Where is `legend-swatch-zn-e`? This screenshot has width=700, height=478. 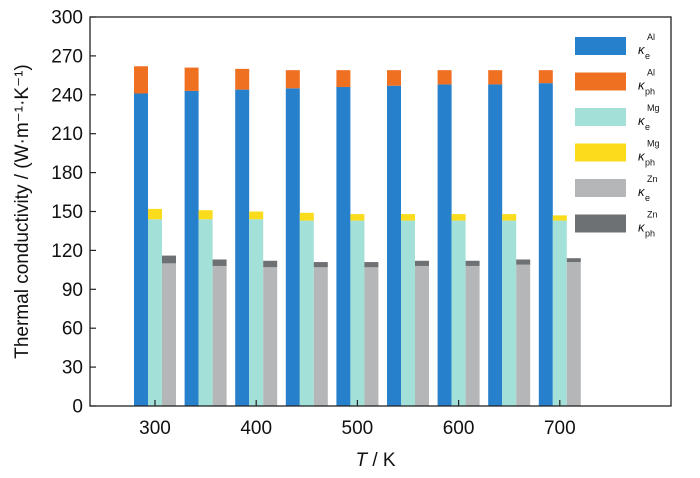
legend-swatch-zn-e is located at coordinates (600, 188).